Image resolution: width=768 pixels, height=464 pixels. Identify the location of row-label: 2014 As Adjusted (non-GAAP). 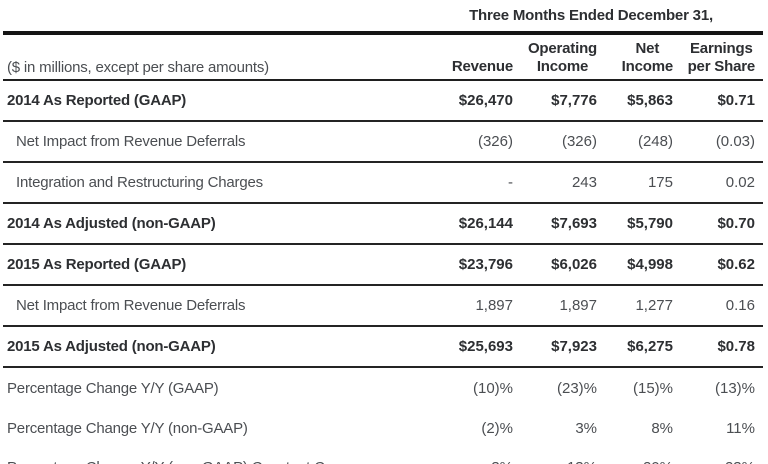
(212, 224).